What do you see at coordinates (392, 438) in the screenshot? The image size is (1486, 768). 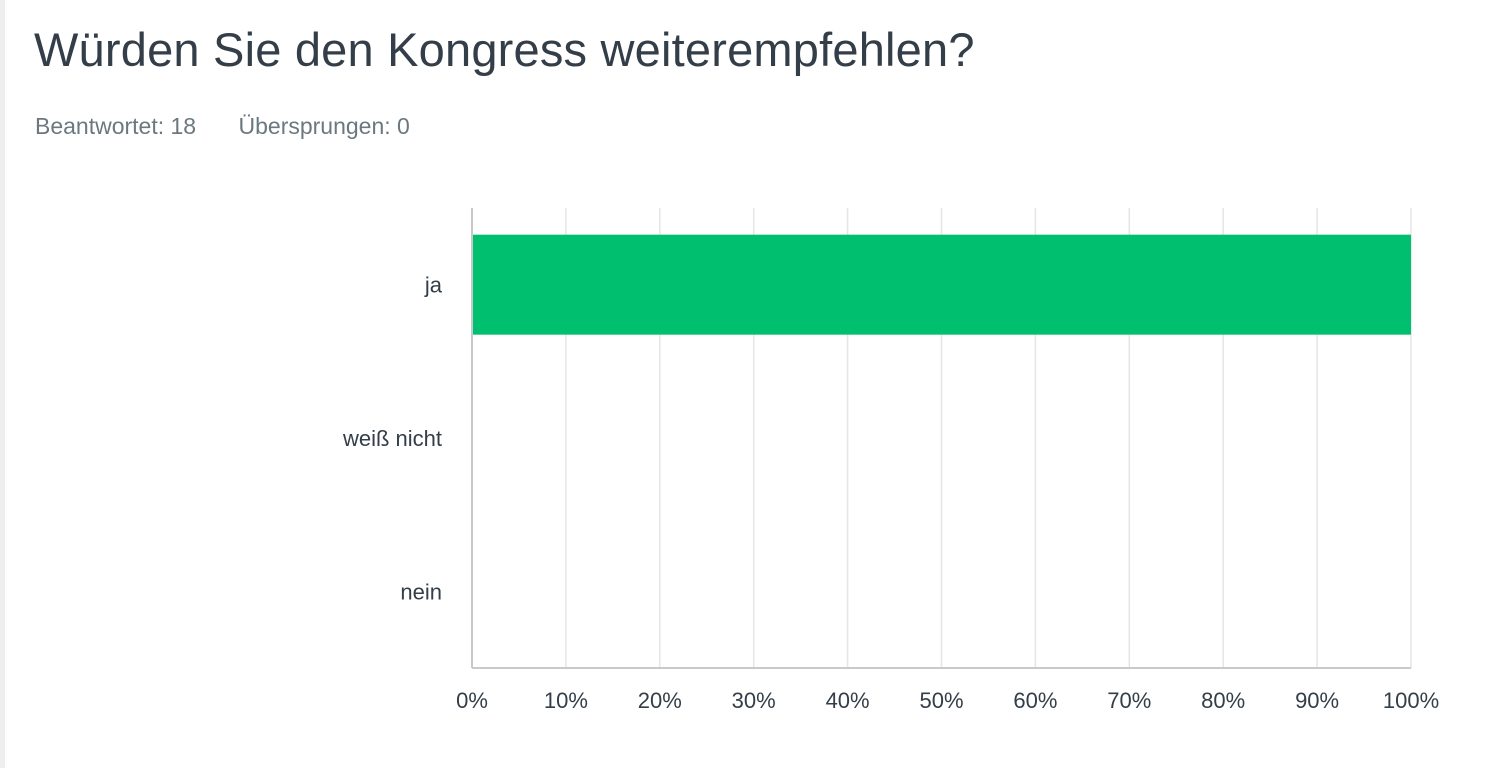 I see `category-label: weiß nicht` at bounding box center [392, 438].